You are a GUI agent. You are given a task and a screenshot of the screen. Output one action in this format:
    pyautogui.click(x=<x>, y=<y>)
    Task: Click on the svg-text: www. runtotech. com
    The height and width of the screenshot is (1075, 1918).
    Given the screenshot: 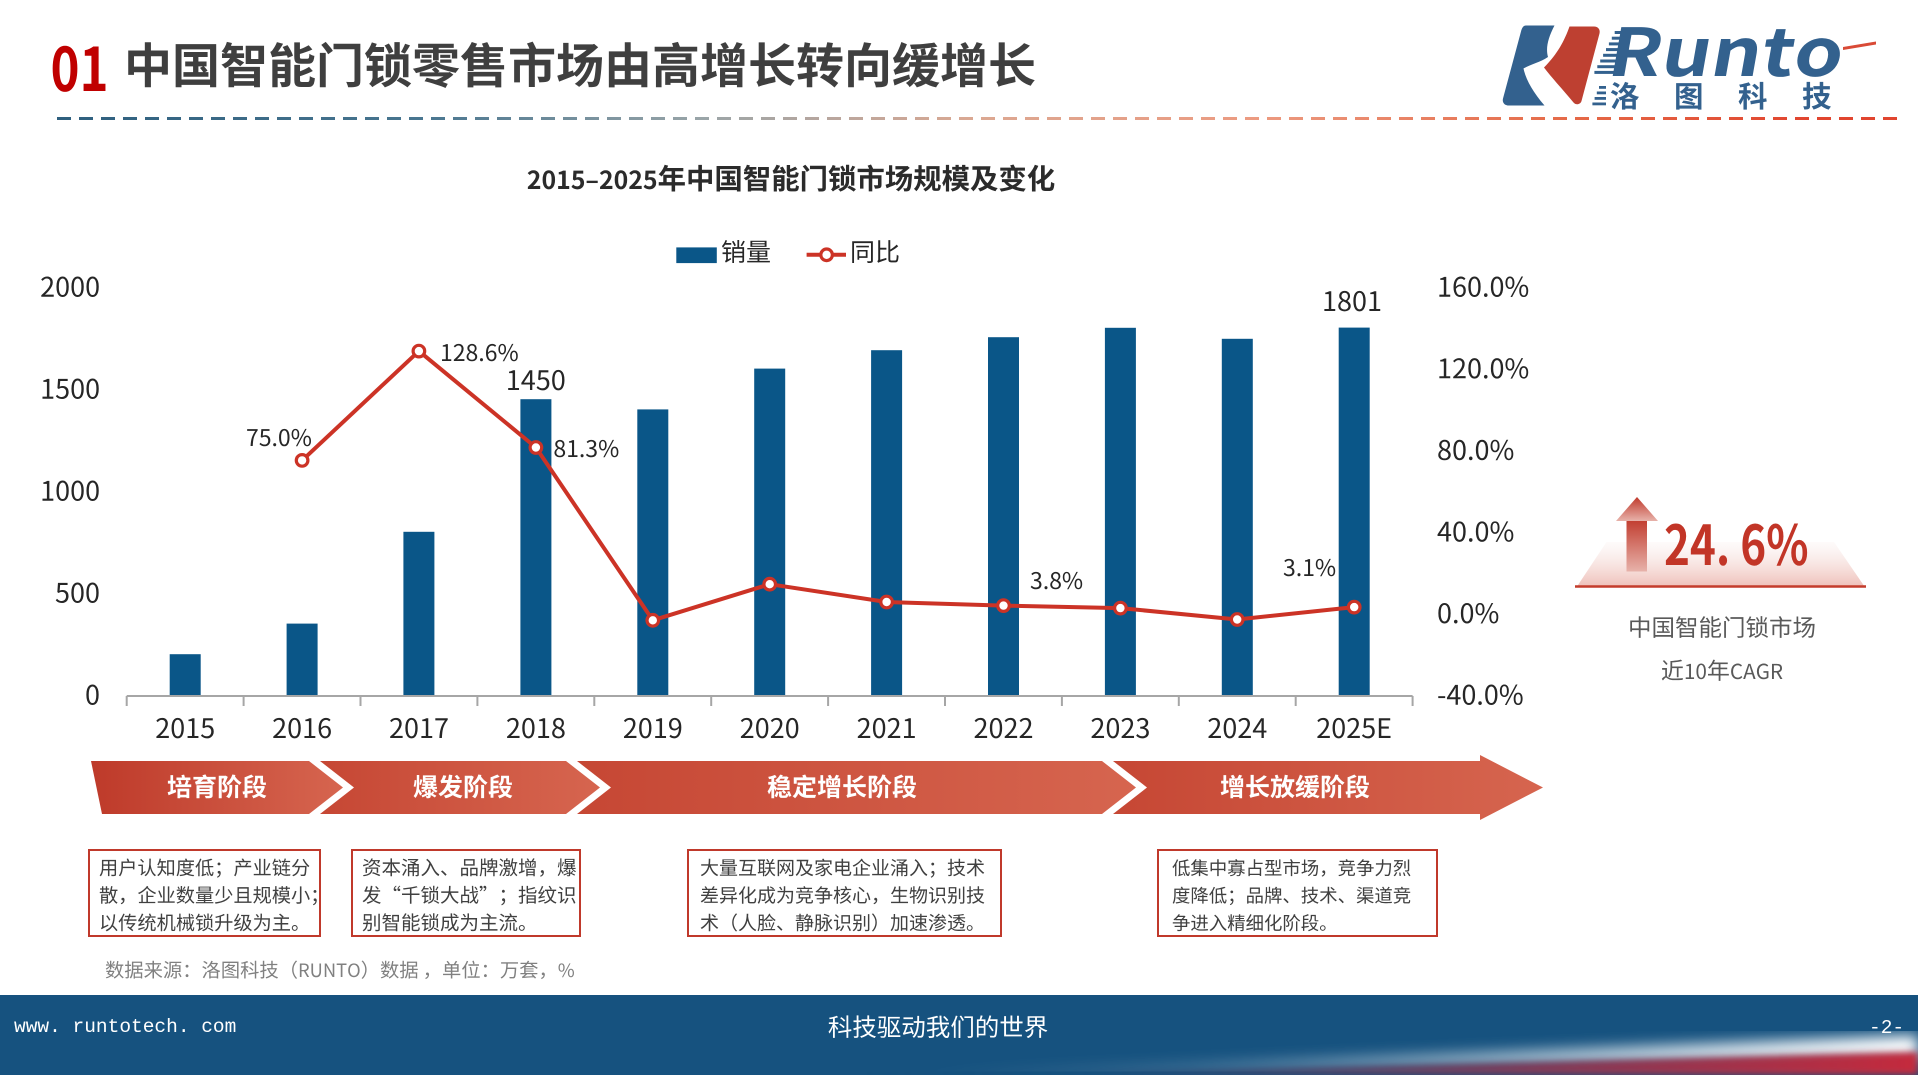 What is the action you would take?
    pyautogui.click(x=125, y=1027)
    